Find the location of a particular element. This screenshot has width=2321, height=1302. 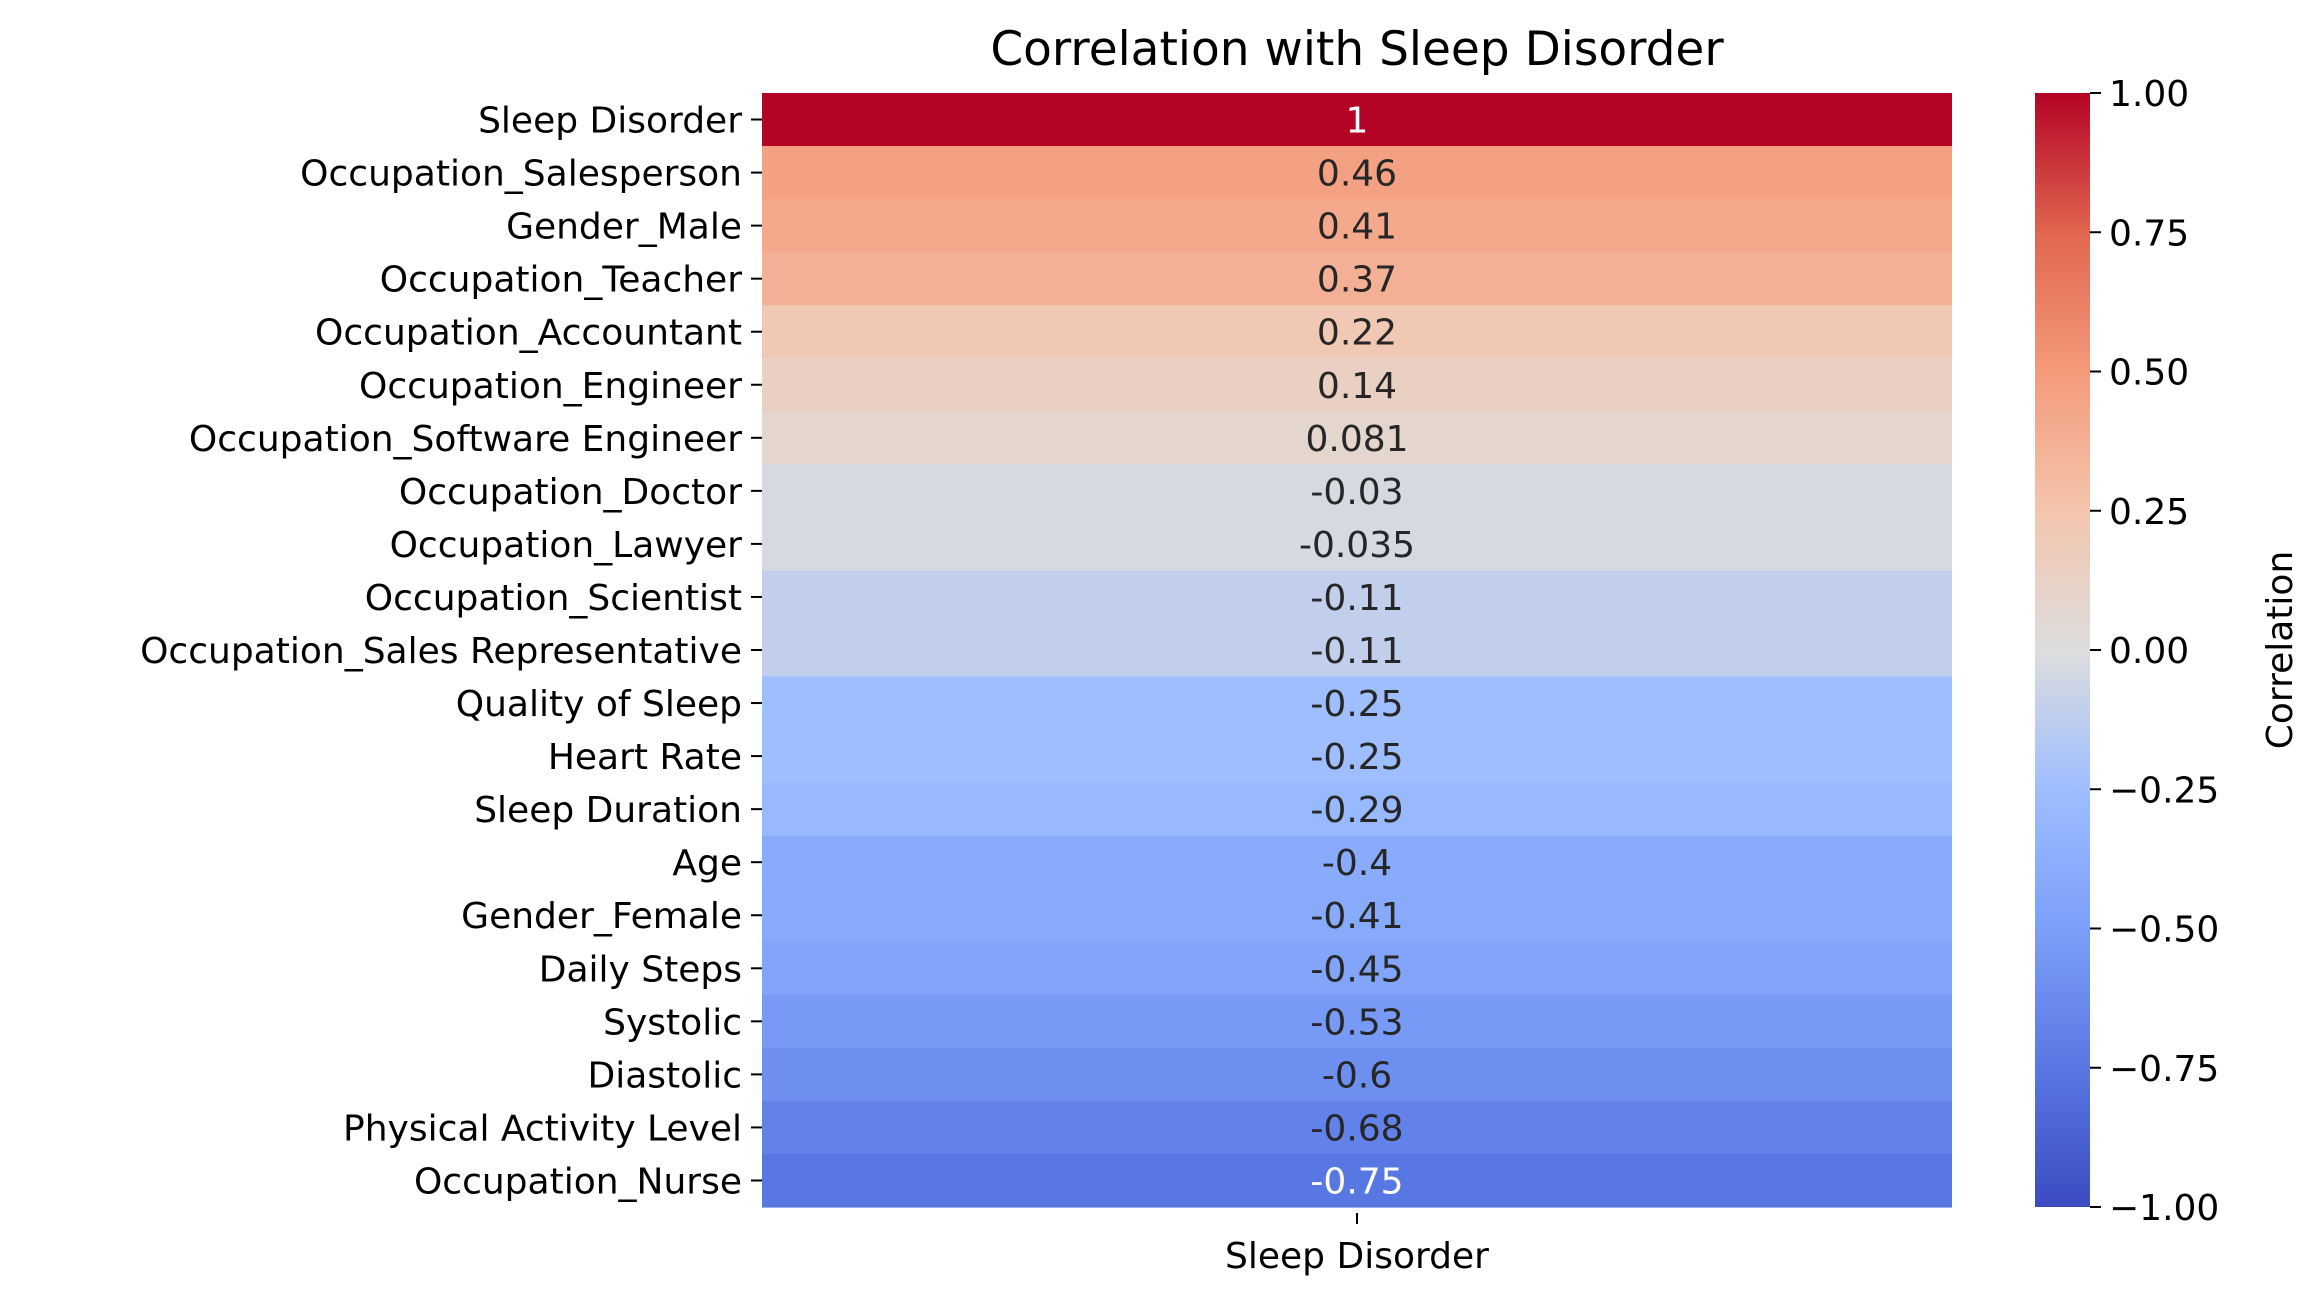

y-tick-label: Daily Steps is located at coordinates (640, 969).